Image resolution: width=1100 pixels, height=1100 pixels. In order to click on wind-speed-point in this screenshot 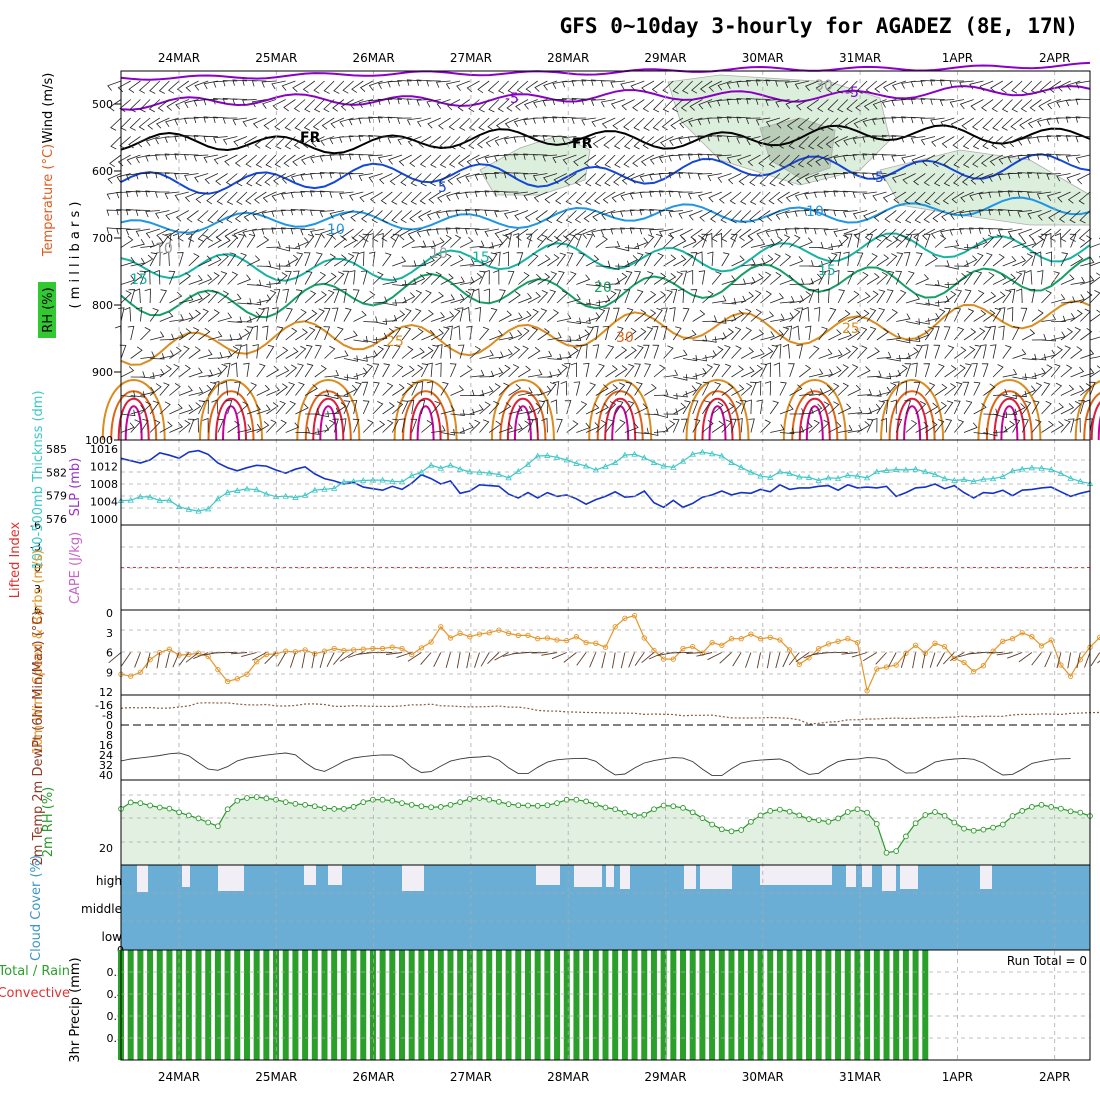, I will do `click(227, 681)`.